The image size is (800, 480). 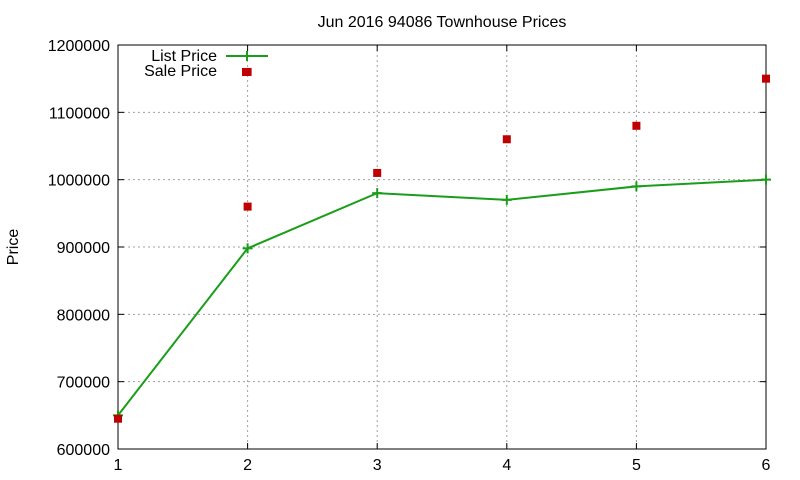 I want to click on x-tick-label: 5, so click(x=636, y=465).